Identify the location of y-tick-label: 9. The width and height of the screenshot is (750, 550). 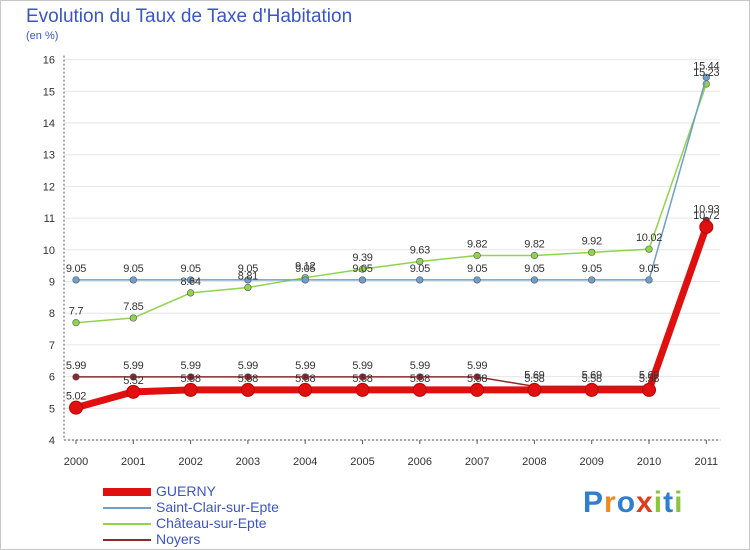
(52, 283).